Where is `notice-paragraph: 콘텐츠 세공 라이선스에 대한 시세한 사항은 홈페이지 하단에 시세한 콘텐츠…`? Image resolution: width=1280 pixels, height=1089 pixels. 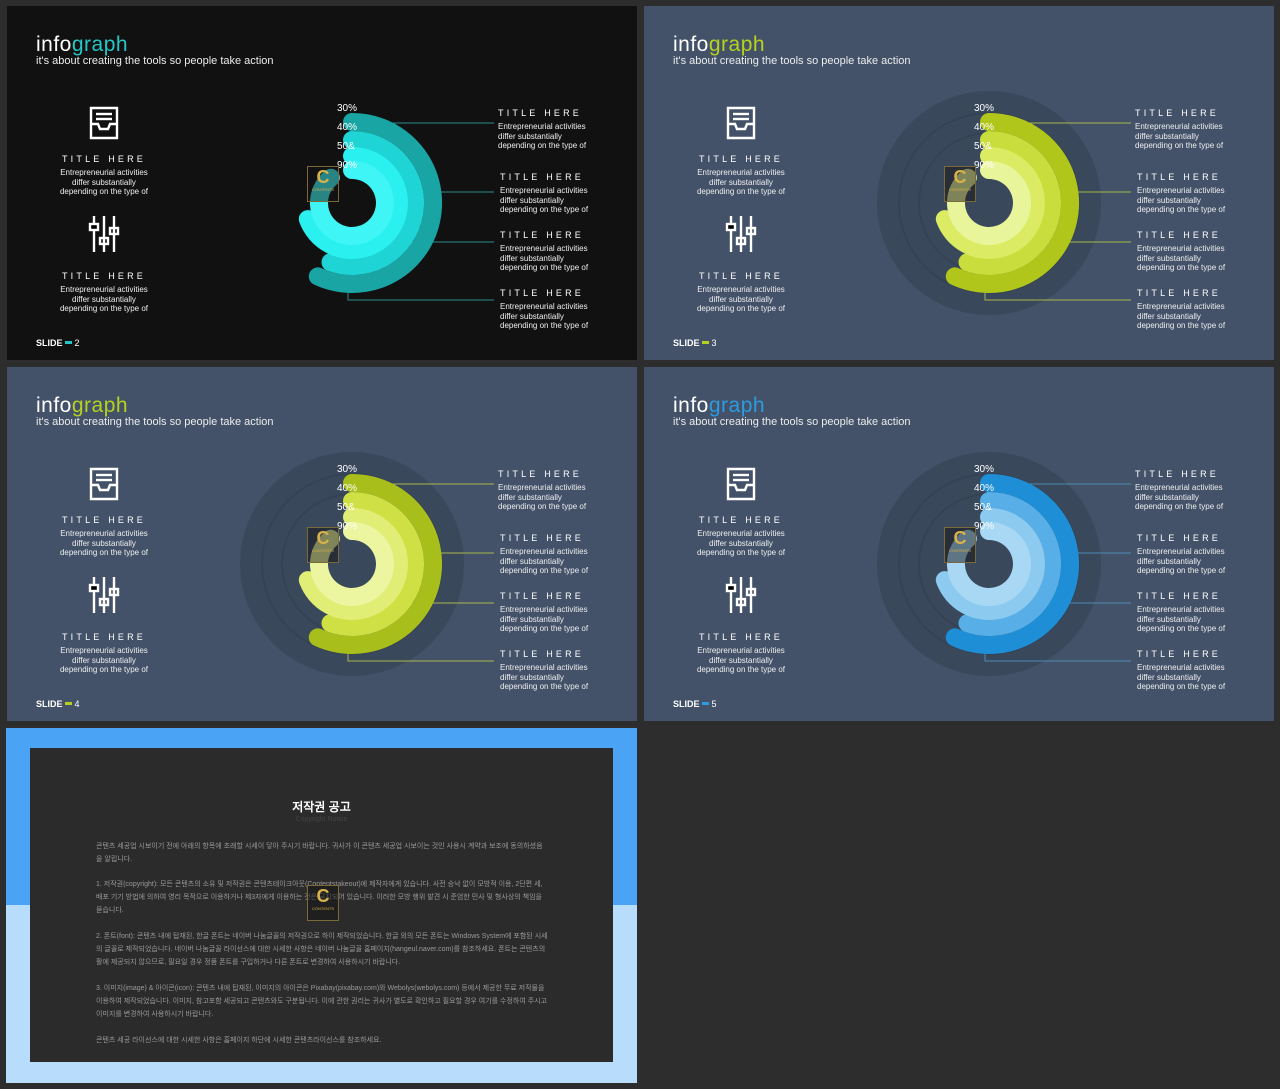 notice-paragraph: 콘텐츠 세공 라이선스에 대한 시세한 사항은 홈페이지 하단에 시세한 콘텐츠… is located at coordinates (239, 1040).